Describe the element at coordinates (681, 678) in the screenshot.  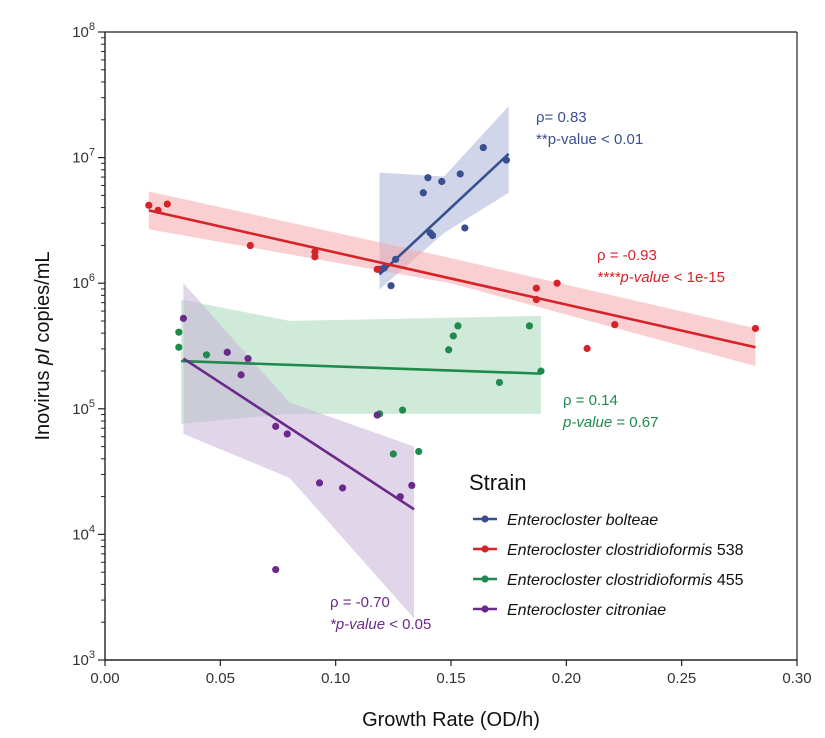
I see `x-tick-label: 0.25` at that location.